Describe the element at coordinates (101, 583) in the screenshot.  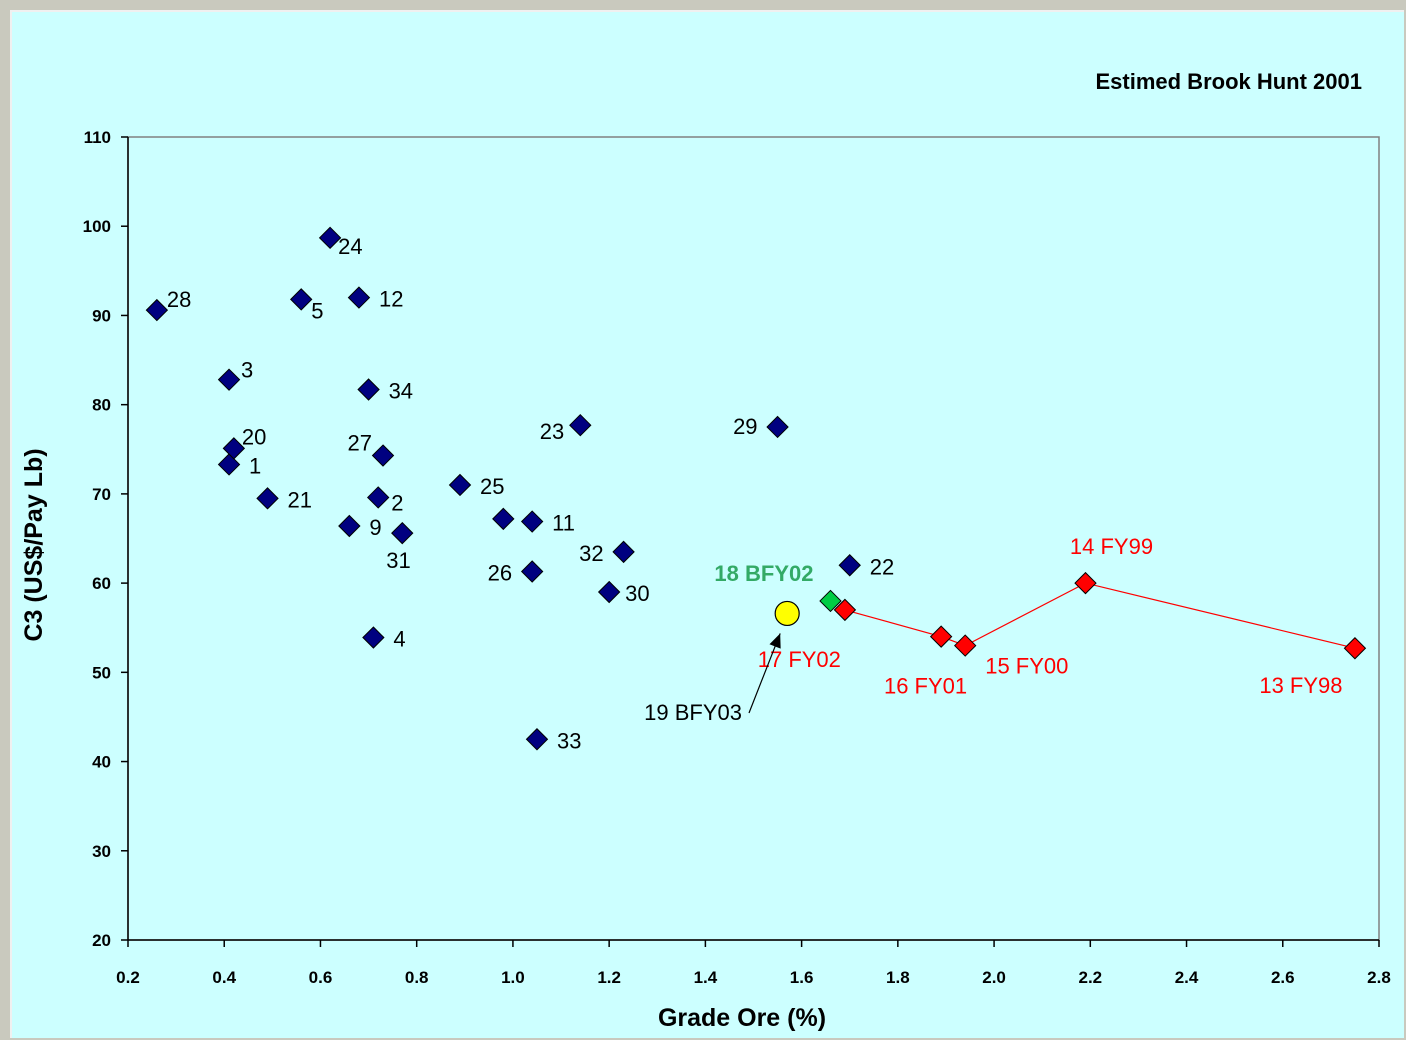
I see `y-tick-label: 60` at that location.